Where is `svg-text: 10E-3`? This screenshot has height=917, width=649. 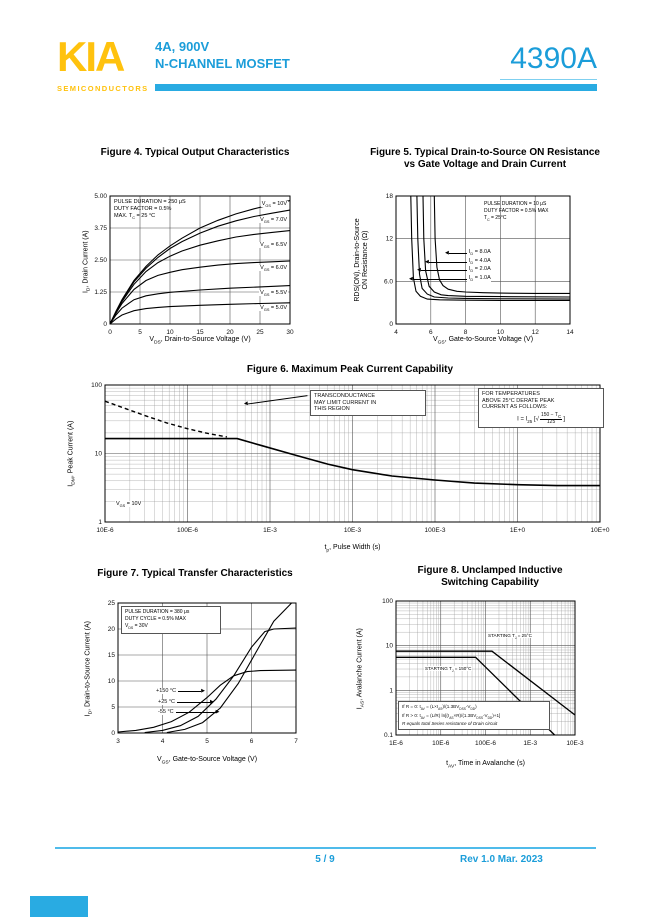
svg-text: 10E-3 is located at coordinates (353, 530).